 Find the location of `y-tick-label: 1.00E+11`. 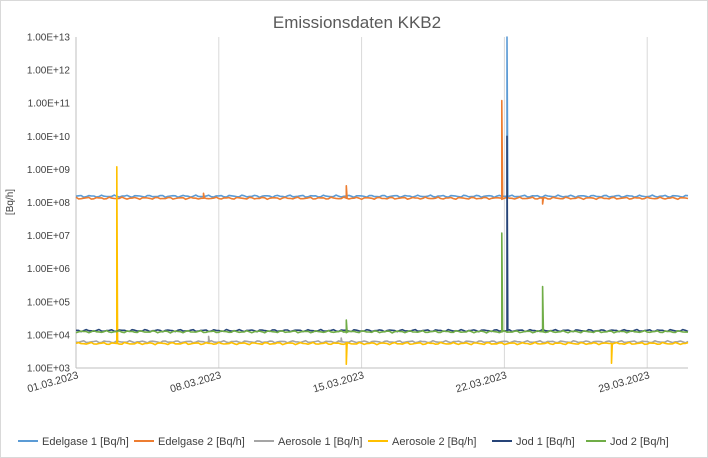

y-tick-label: 1.00E+11 is located at coordinates (49, 104).